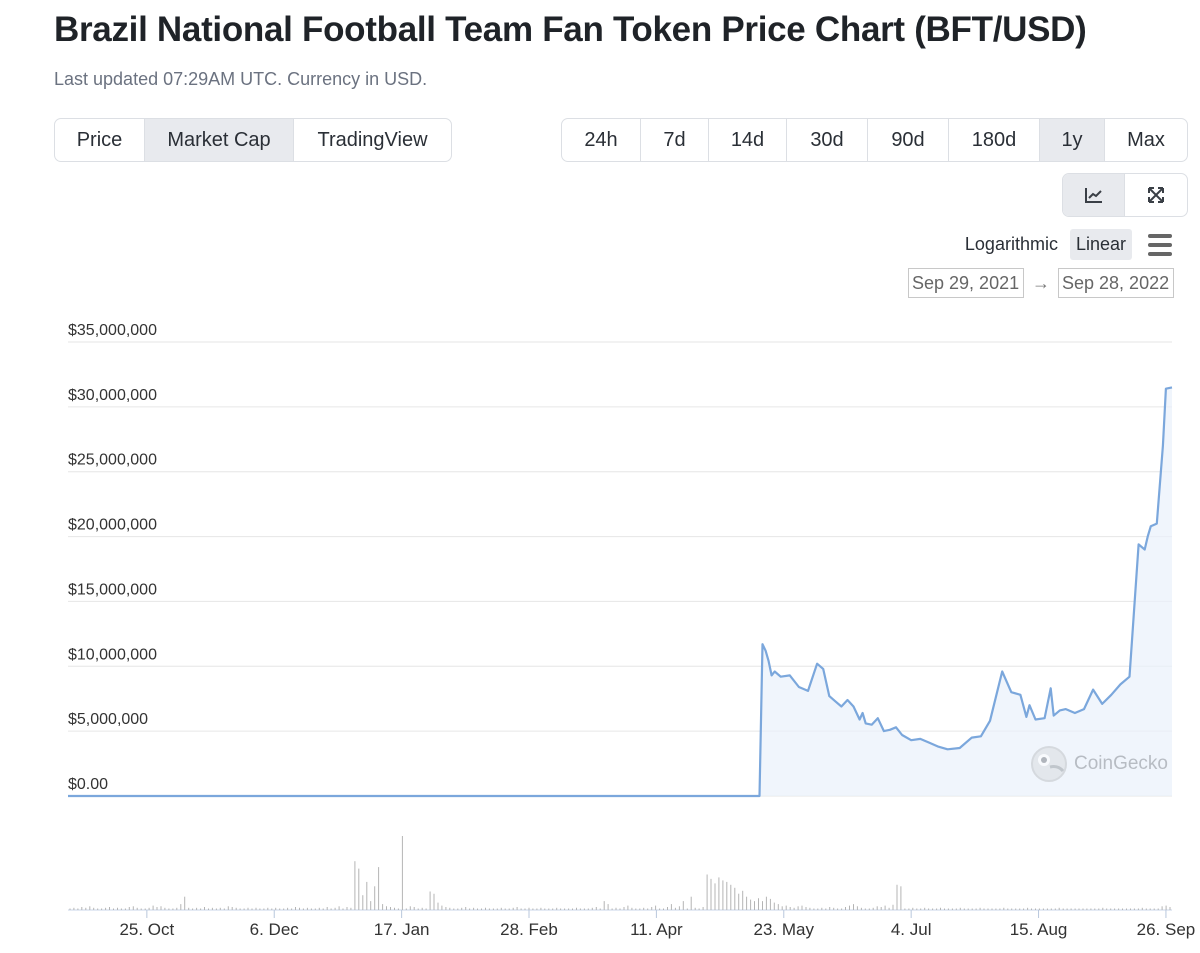 This screenshot has height=953, width=1200. What do you see at coordinates (112, 395) in the screenshot?
I see `y-tick-label: $30,000,000` at bounding box center [112, 395].